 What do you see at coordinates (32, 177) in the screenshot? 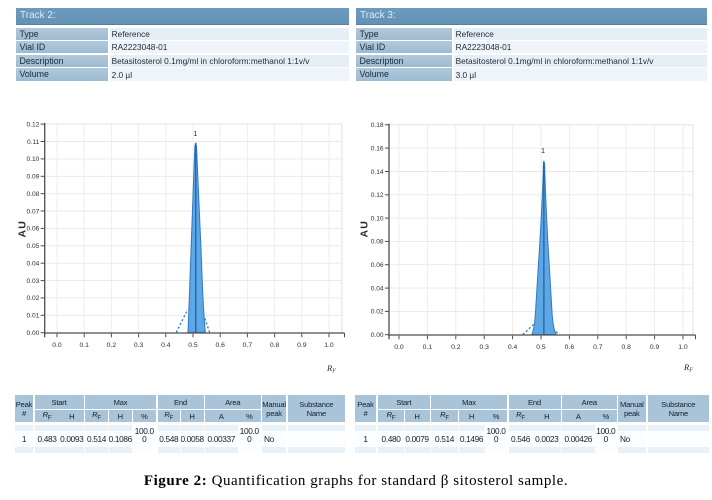
I see `svg-text: 0.09` at bounding box center [32, 177].